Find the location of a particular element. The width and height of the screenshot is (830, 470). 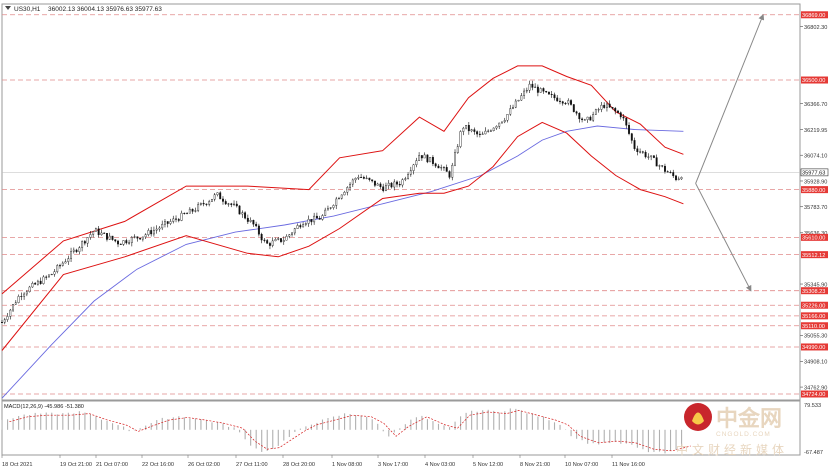

y-tick-label: 35055.30 is located at coordinates (815, 337).